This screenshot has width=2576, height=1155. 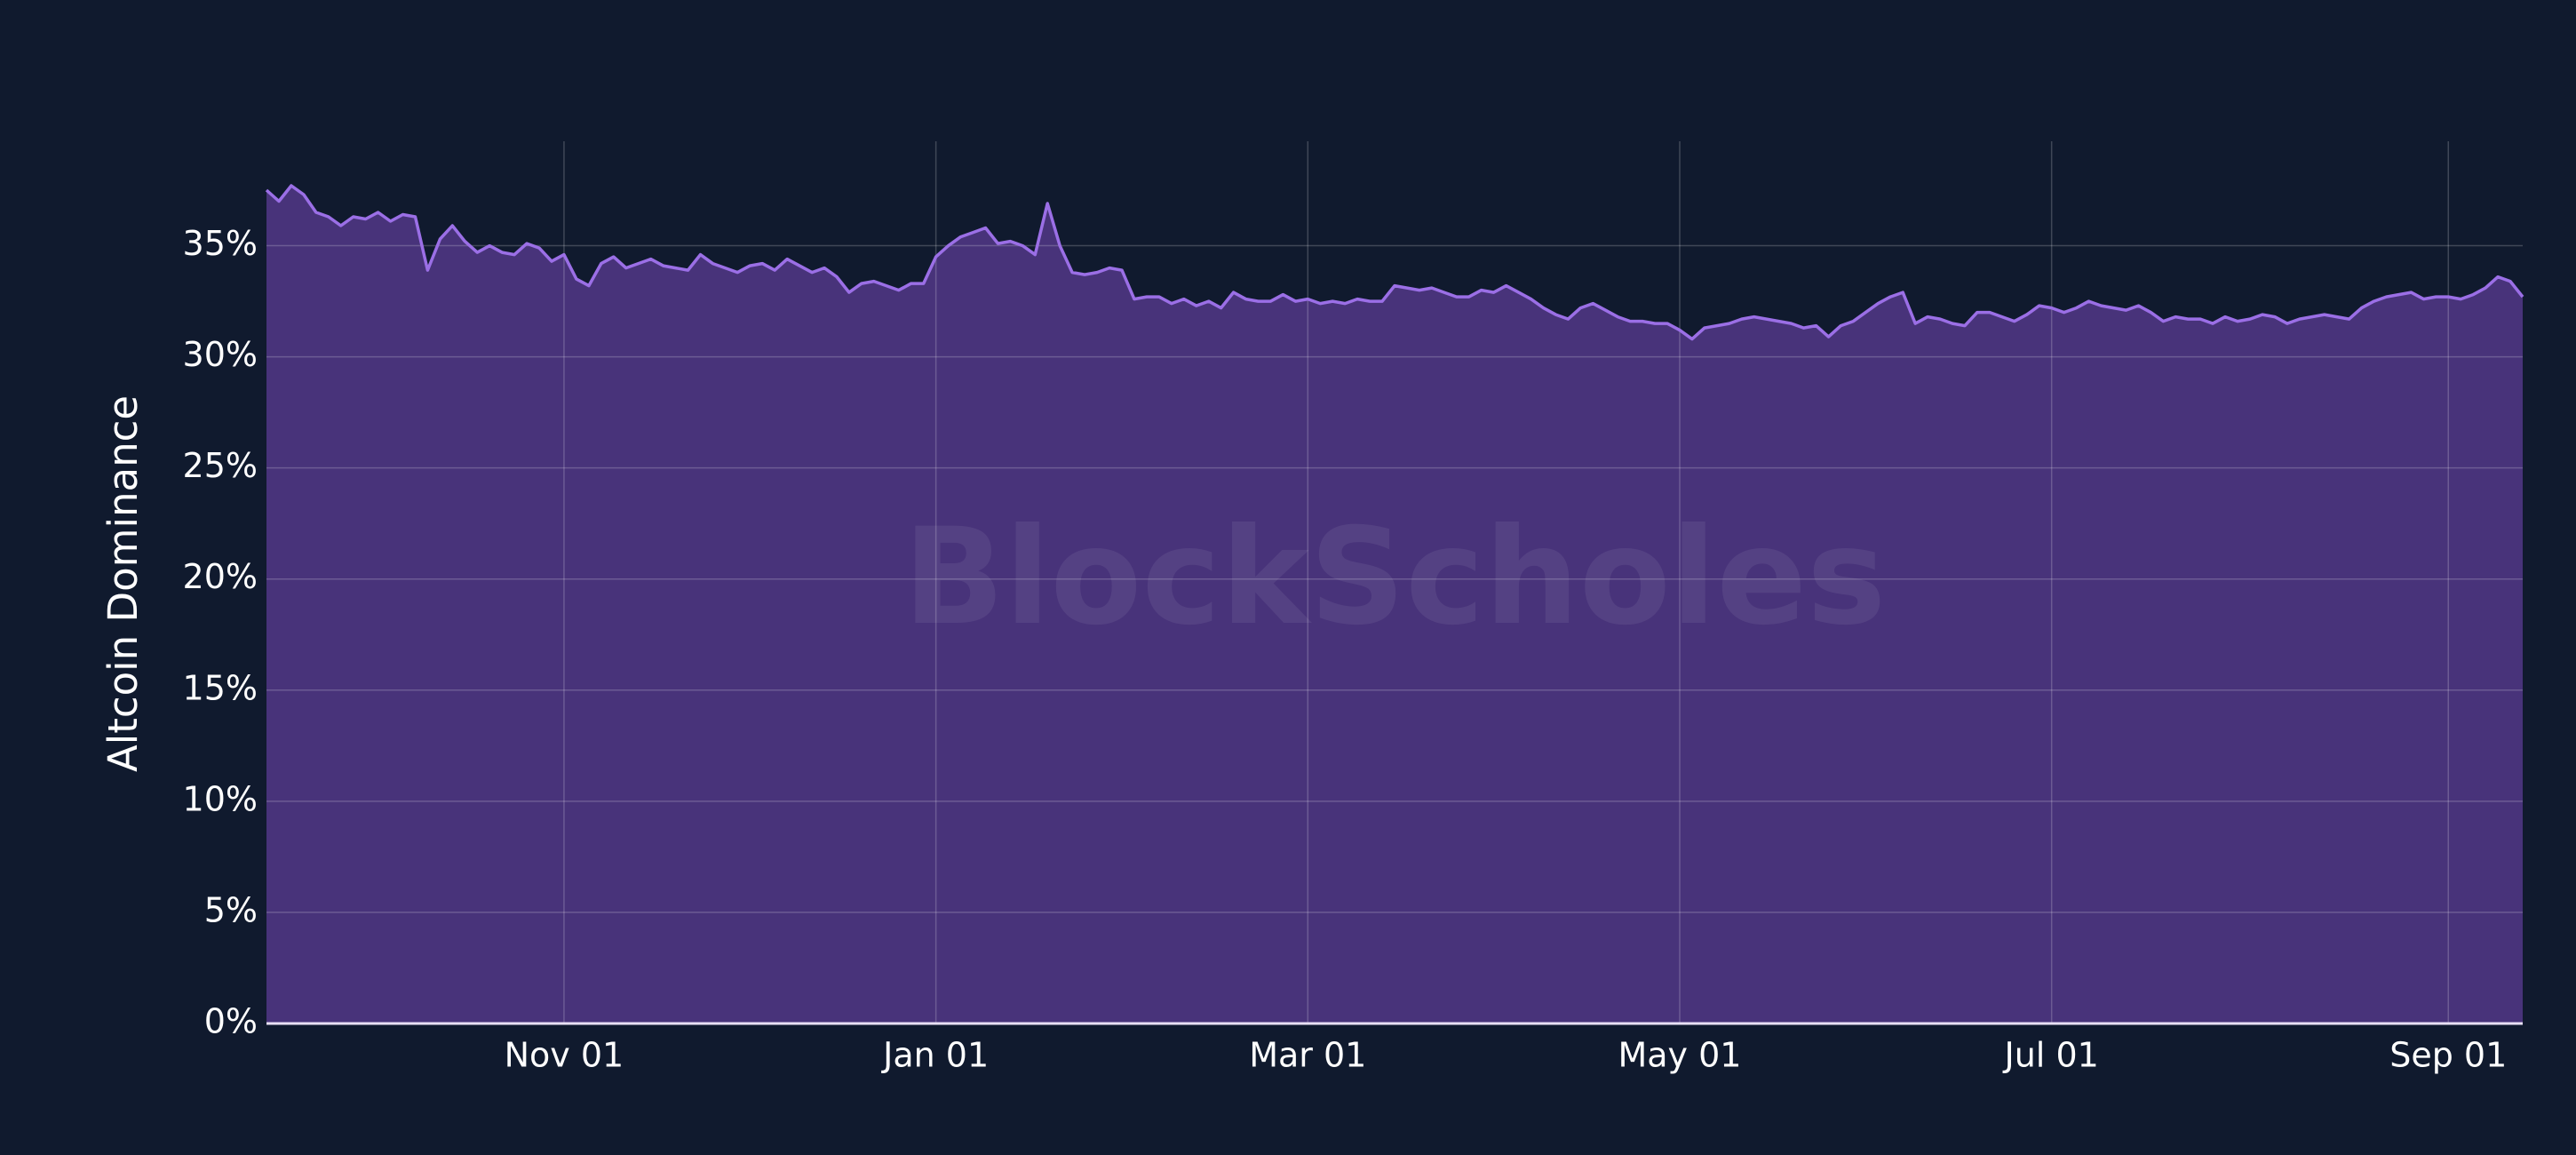 I want to click on x-tick-label: Jan 01, so click(x=935, y=1055).